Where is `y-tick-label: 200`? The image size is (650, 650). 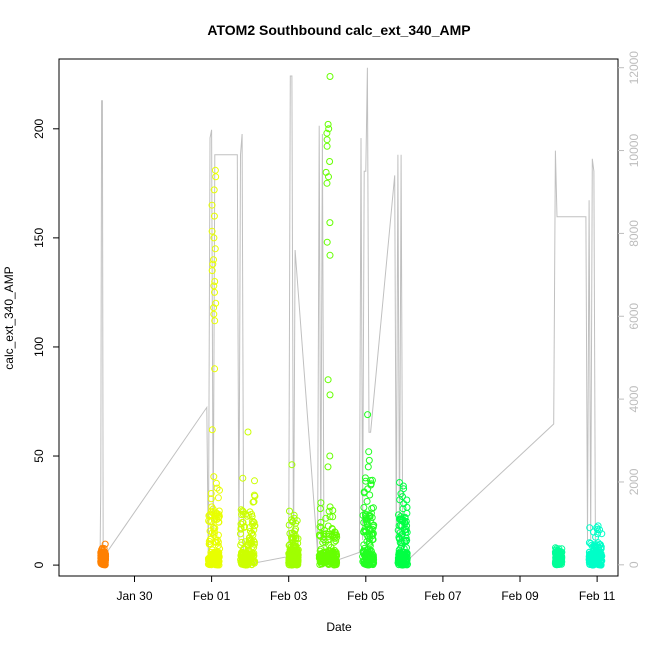
y-tick-label: 200 is located at coordinates (39, 128).